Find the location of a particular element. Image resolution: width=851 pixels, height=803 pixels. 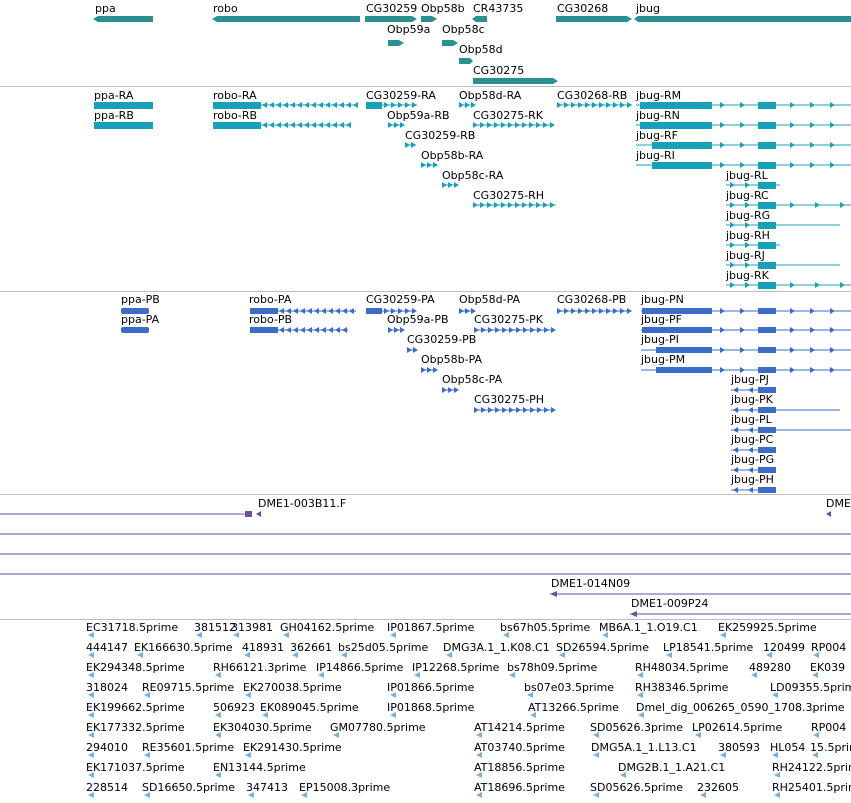

protein-label: jbug-PL is located at coordinates (751, 419).